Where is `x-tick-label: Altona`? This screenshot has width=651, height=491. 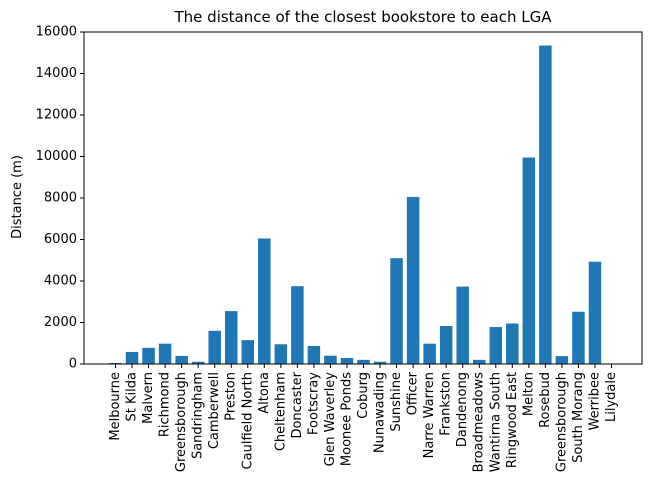 x-tick-label: Altona is located at coordinates (264, 393).